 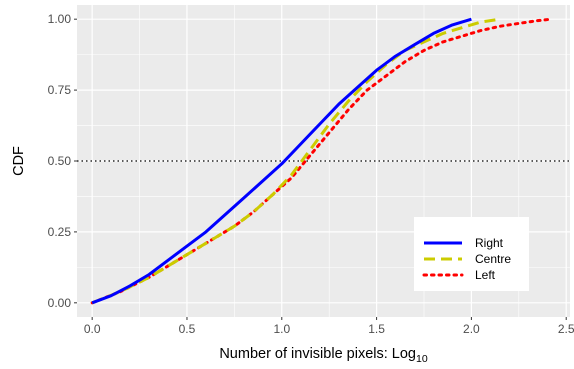 I want to click on x-axis-title: Number of invisible pixels: Log10, so click(x=323, y=355).